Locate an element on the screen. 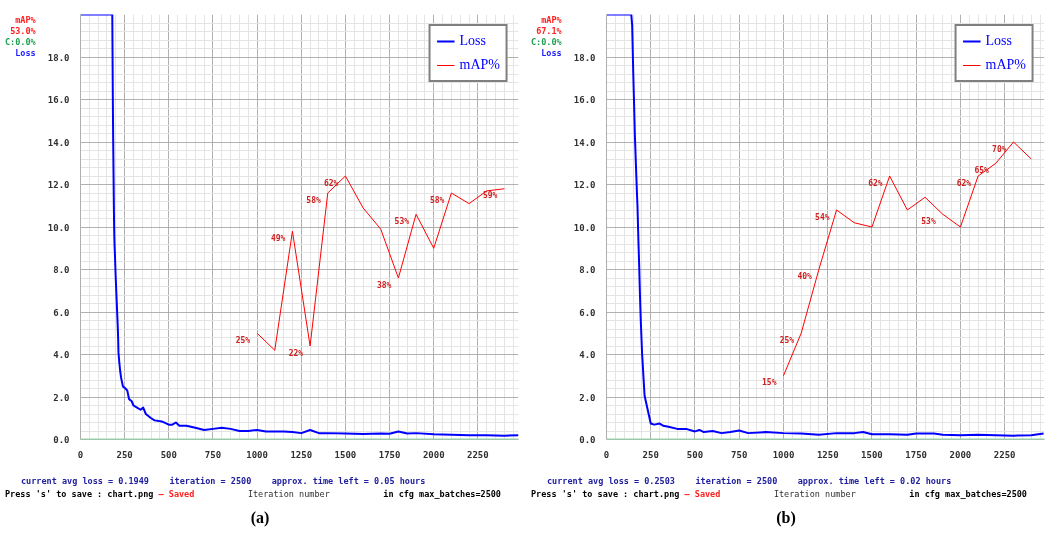 The image size is (1052, 538). data-label: 40% is located at coordinates (805, 276).